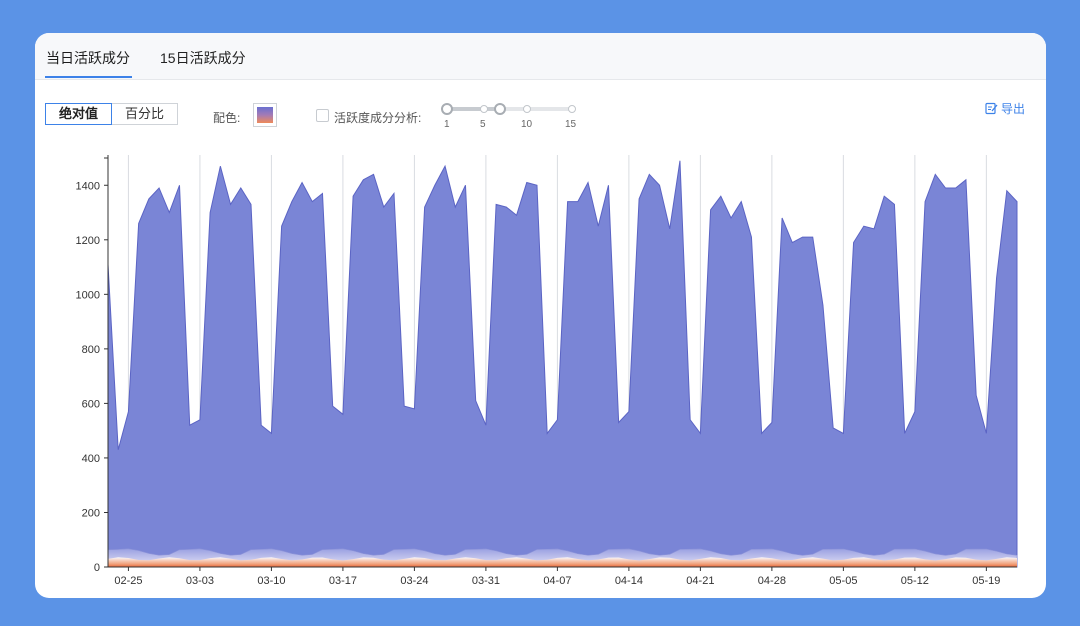 This screenshot has height=626, width=1080. What do you see at coordinates (915, 581) in the screenshot?
I see `x-tick-label: 05-12` at bounding box center [915, 581].